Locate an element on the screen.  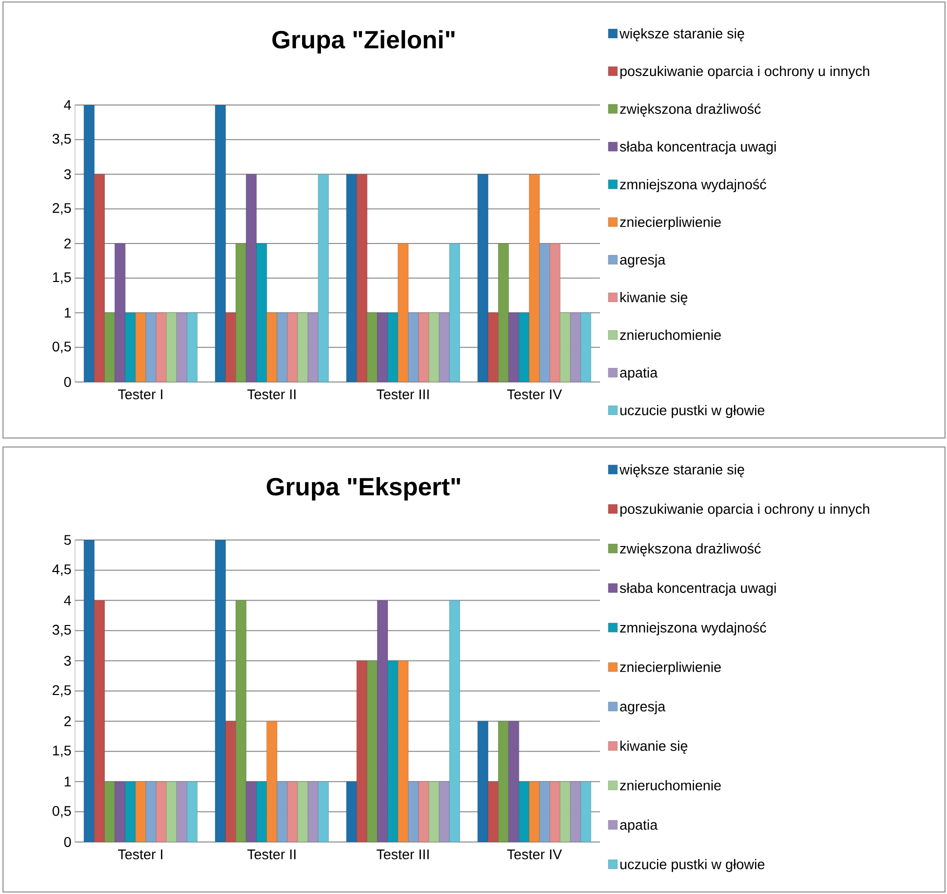
chart-title: Grupa "Zieloni" is located at coordinates (363, 42).